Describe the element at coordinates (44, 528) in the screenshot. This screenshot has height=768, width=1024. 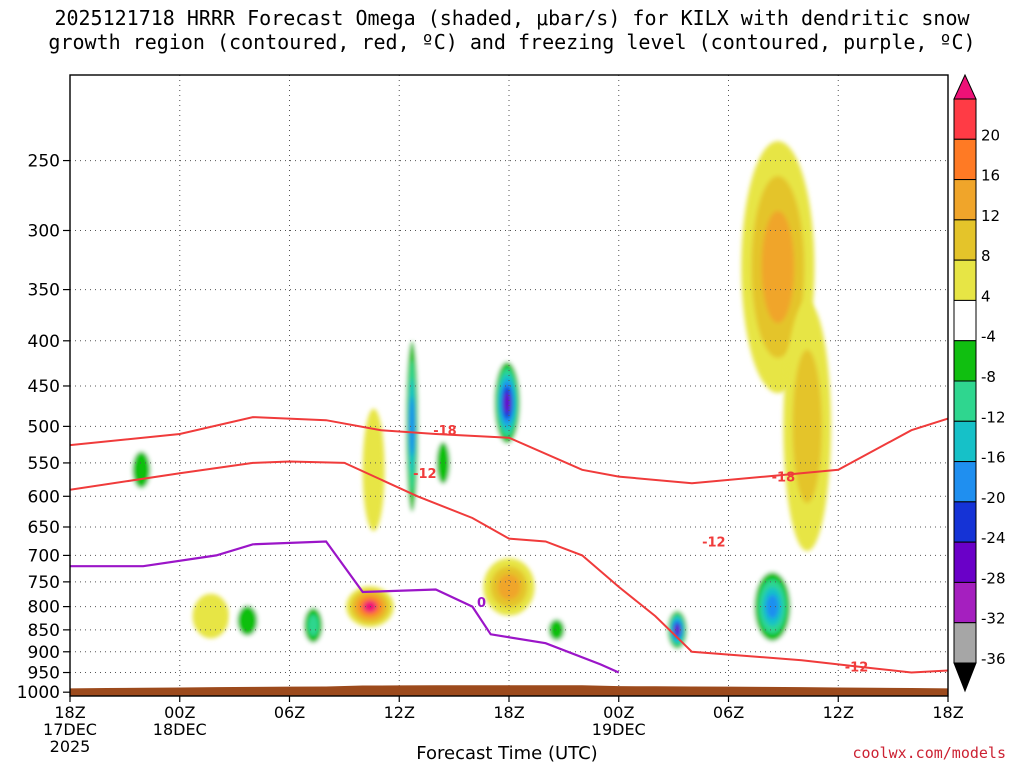
I see `y-tick-label: 650` at that location.